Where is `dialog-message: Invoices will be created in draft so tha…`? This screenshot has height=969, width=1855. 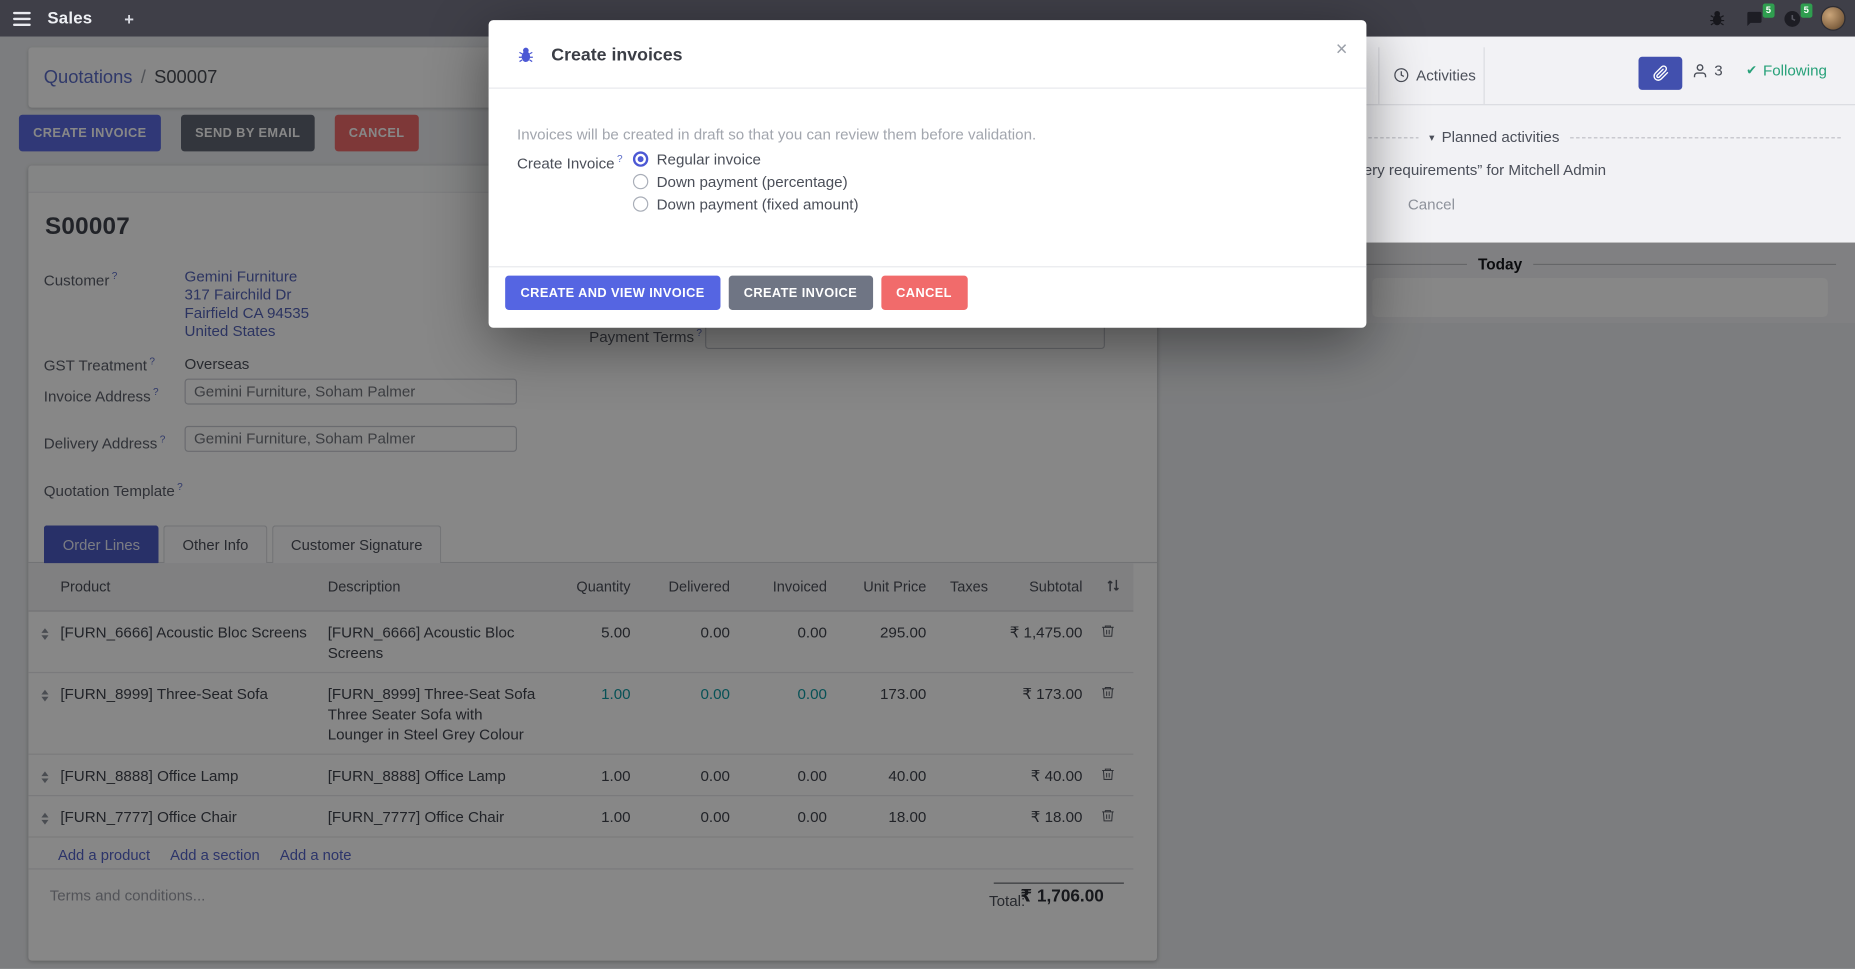
dialog-message: Invoices will be created in draft so tha… is located at coordinates (776, 134).